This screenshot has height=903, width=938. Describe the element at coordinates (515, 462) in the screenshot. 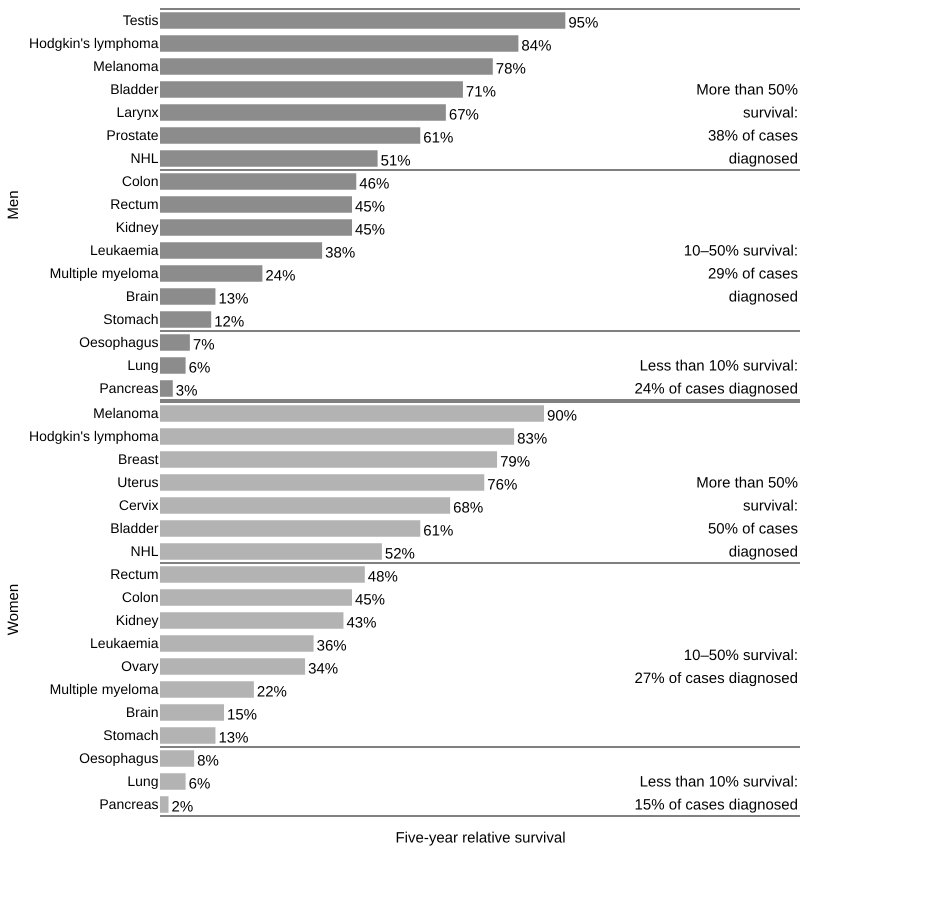

I see `data-label: 79%` at that location.